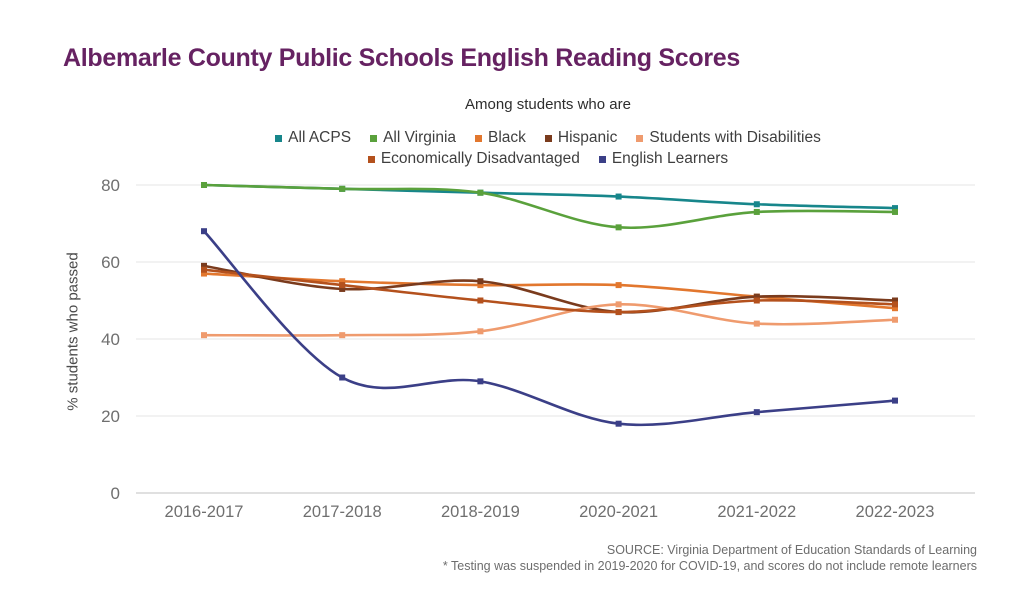 The height and width of the screenshot is (614, 1023). Describe the element at coordinates (480, 158) in the screenshot. I see `legend-label: Economically Disadvantaged` at that location.